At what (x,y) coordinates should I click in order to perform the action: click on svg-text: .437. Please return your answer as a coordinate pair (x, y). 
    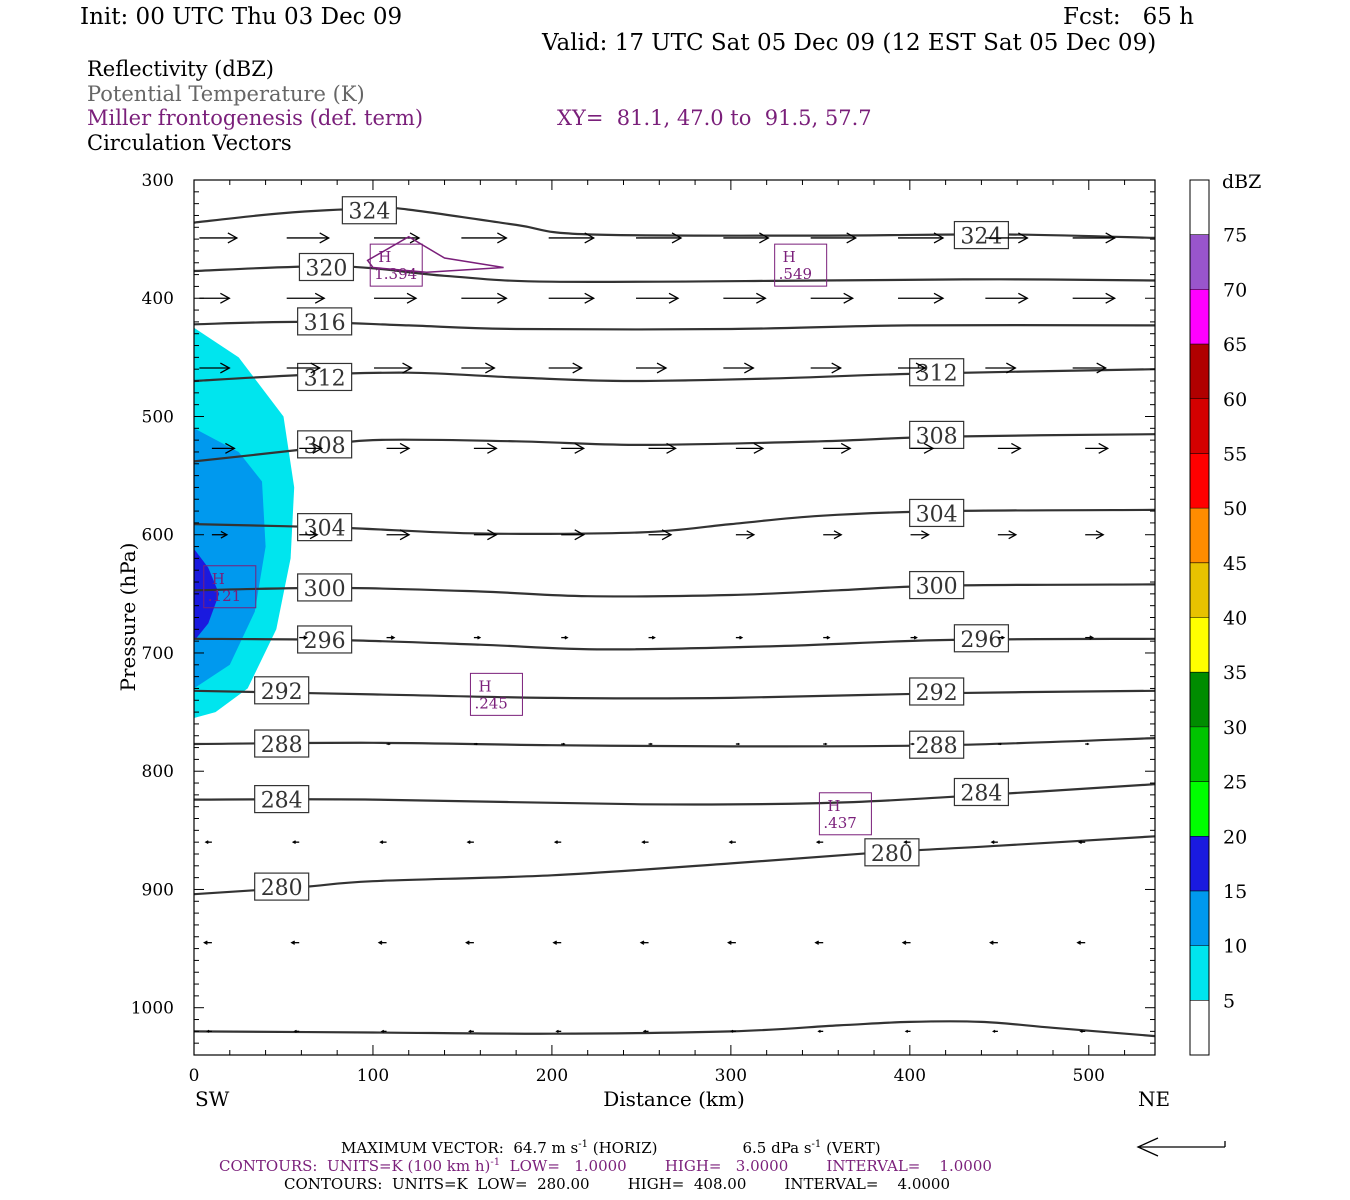
    Looking at the image, I should click on (839, 823).